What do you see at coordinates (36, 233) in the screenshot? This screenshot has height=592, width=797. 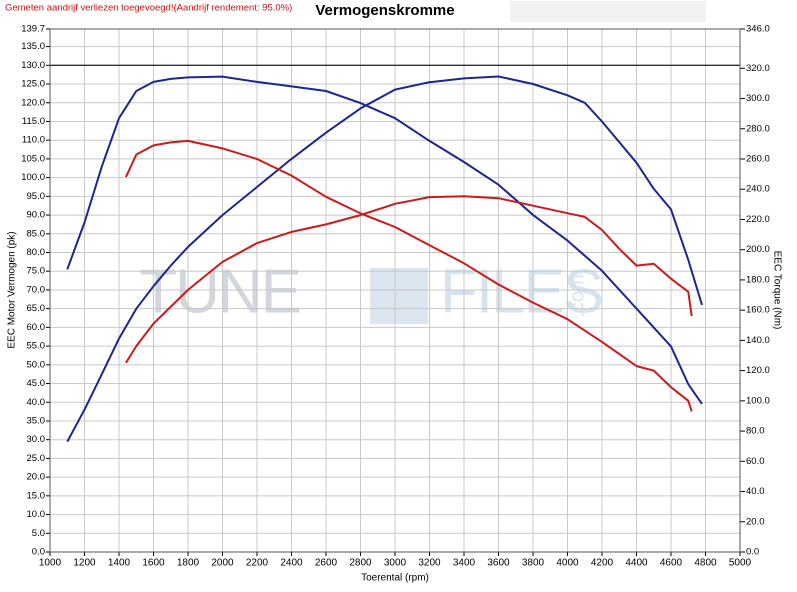 I see `y-tick-label: 85.0` at bounding box center [36, 233].